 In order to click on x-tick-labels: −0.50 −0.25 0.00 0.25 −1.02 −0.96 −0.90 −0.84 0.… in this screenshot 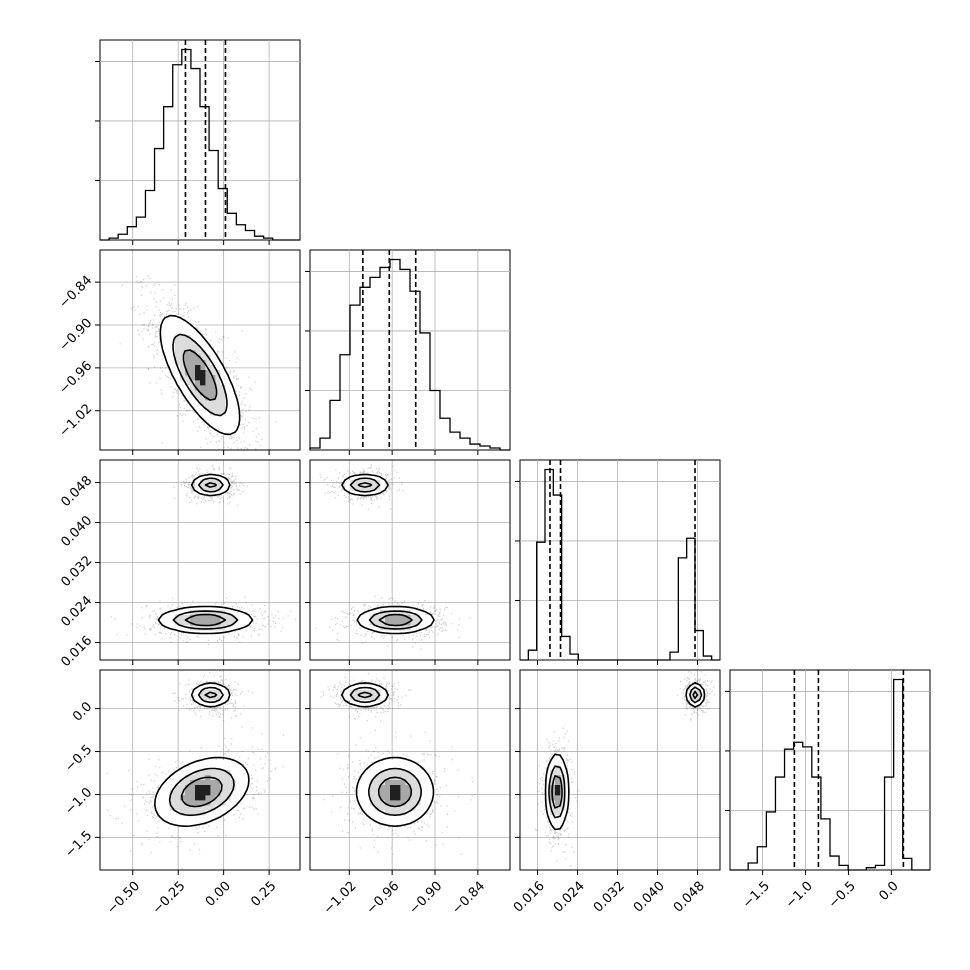, I will do `click(502, 898)`.